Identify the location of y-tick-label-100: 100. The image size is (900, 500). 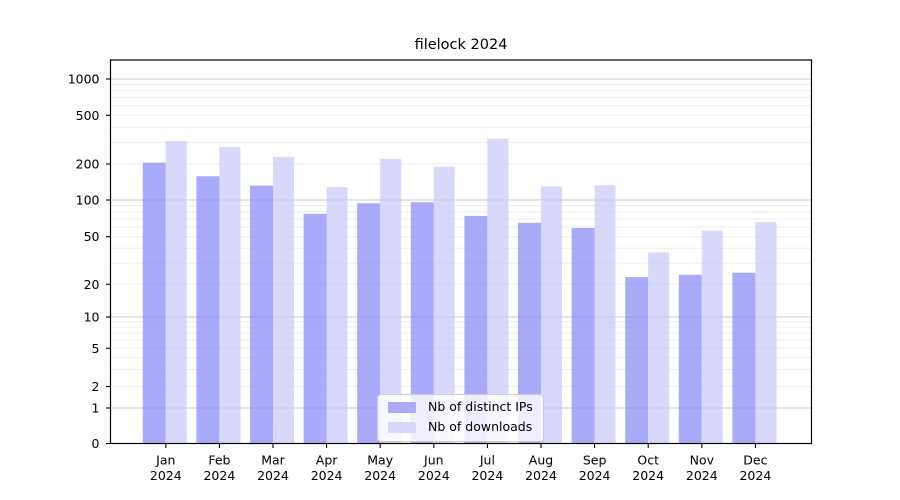
(88, 200).